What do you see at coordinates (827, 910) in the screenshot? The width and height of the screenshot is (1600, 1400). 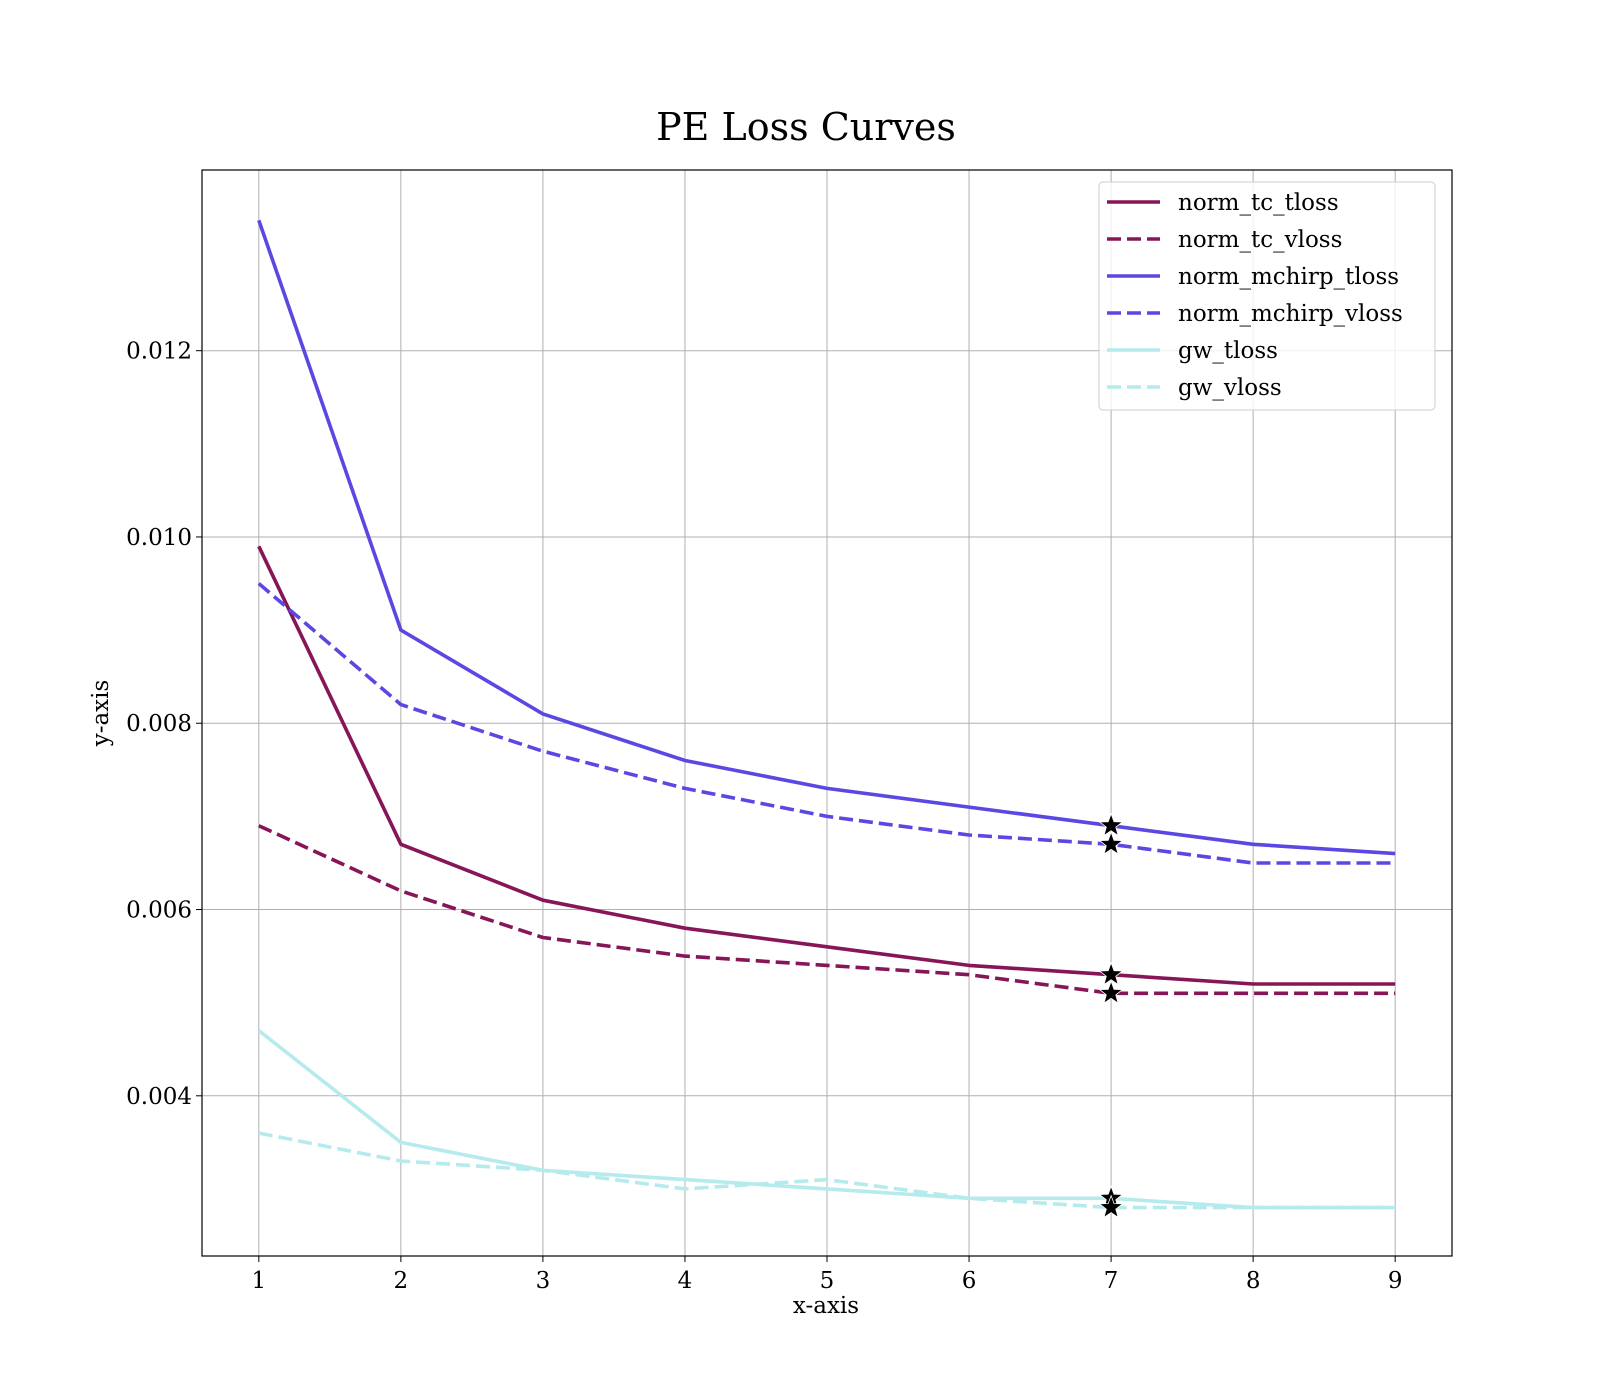 I see `series-line-norm_tc_vloss` at bounding box center [827, 910].